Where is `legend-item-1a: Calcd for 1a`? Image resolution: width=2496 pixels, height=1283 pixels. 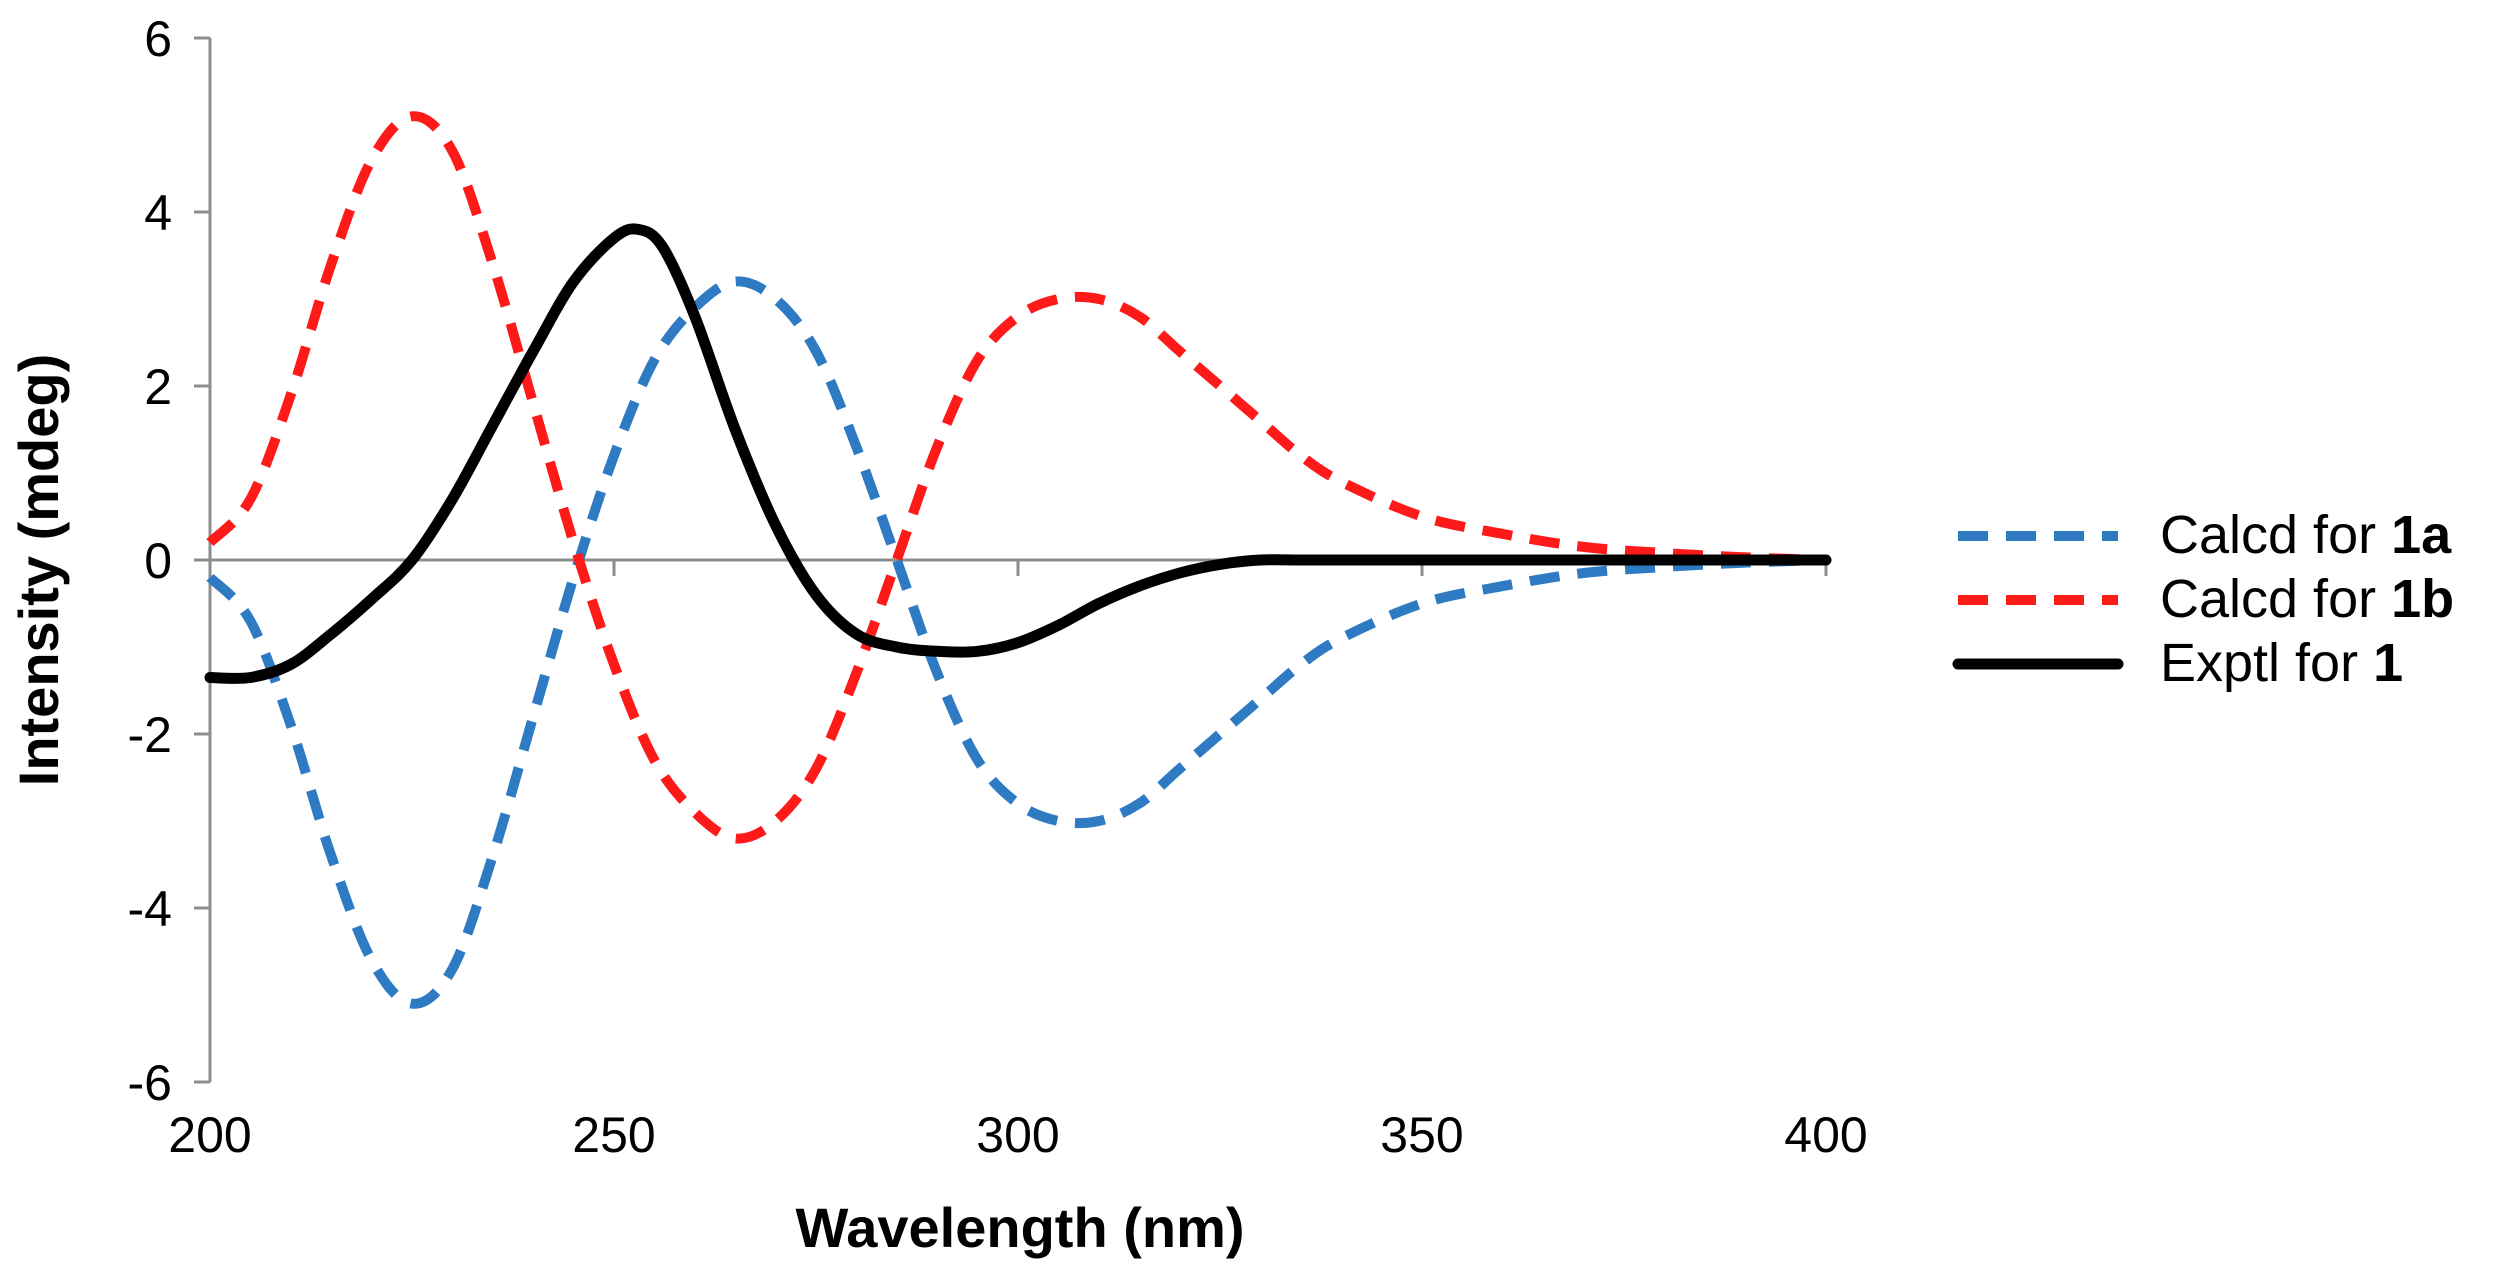
legend-item-1a: Calcd for 1a is located at coordinates (2205, 535).